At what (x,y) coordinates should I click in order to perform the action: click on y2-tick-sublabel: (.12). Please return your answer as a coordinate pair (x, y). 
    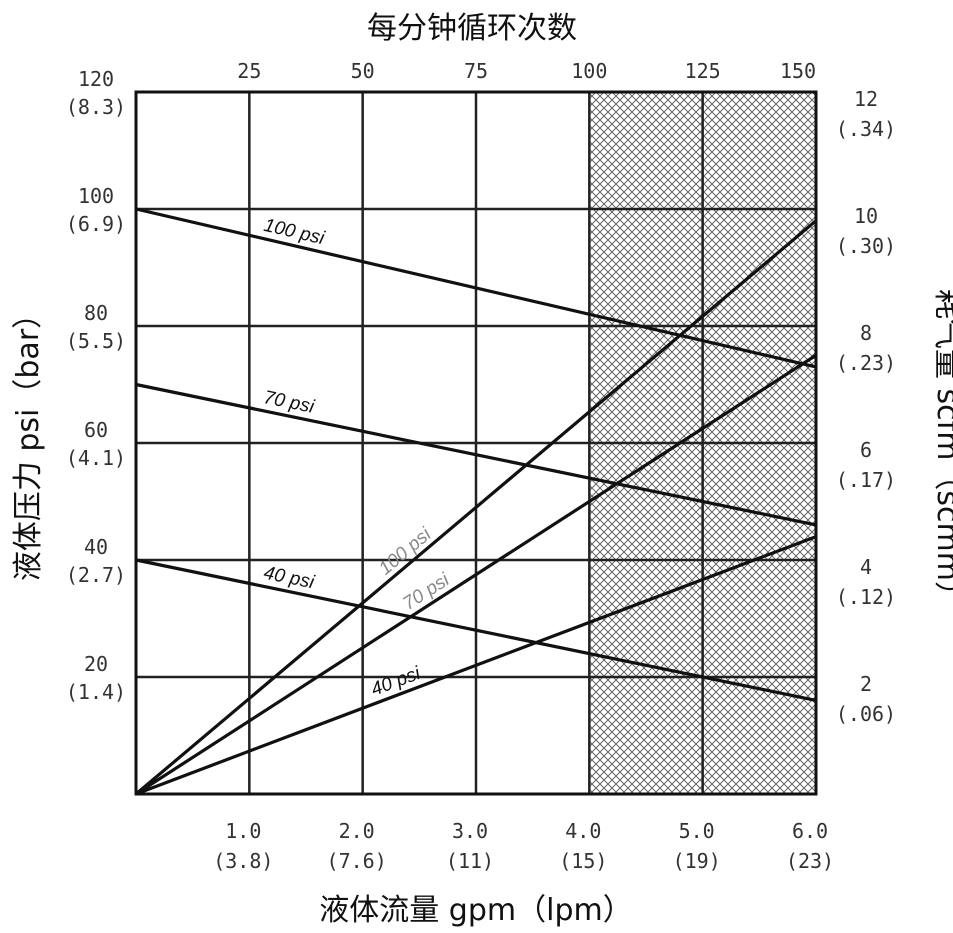
    Looking at the image, I should click on (866, 597).